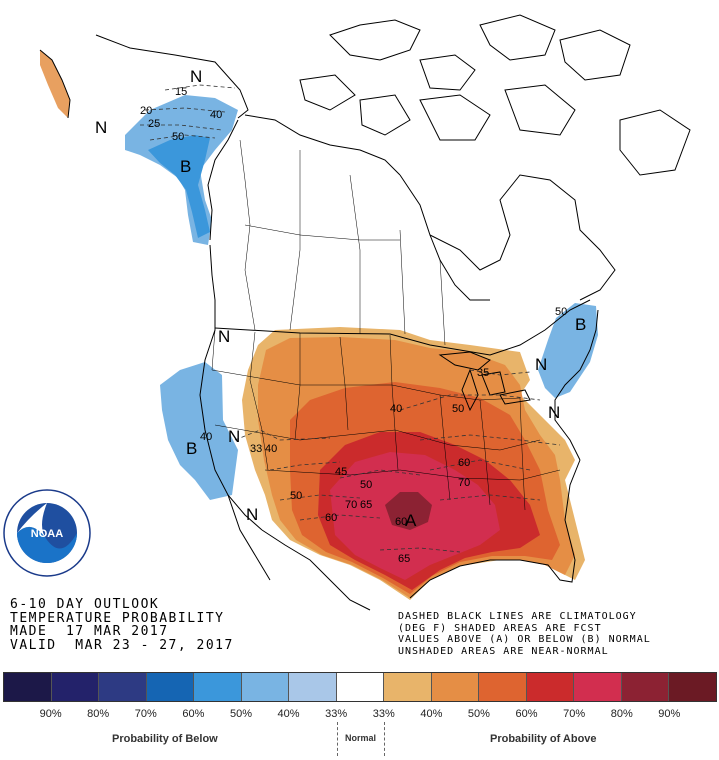 This screenshot has width=719, height=760. Describe the element at coordinates (185, 166) in the screenshot. I see `label-b-alaska: B` at that location.